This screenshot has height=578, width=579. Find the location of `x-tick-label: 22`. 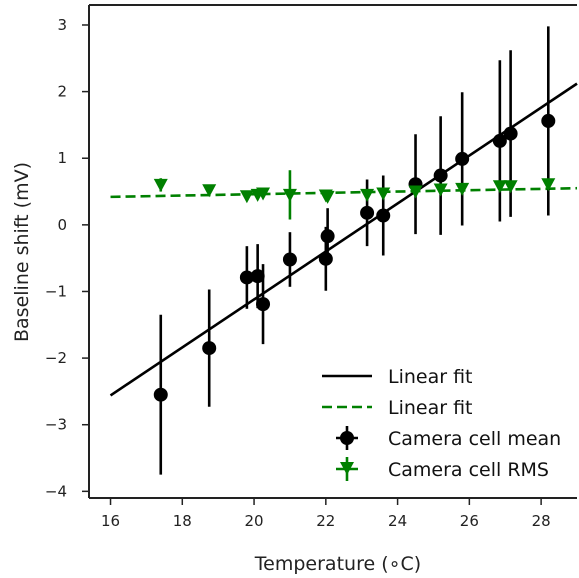

x-tick-label: 22 is located at coordinates (325, 521).